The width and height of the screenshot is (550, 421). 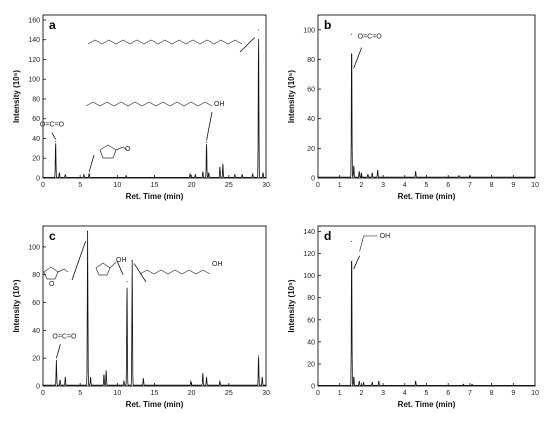 I want to click on x-tick-label: 6, so click(x=448, y=185).